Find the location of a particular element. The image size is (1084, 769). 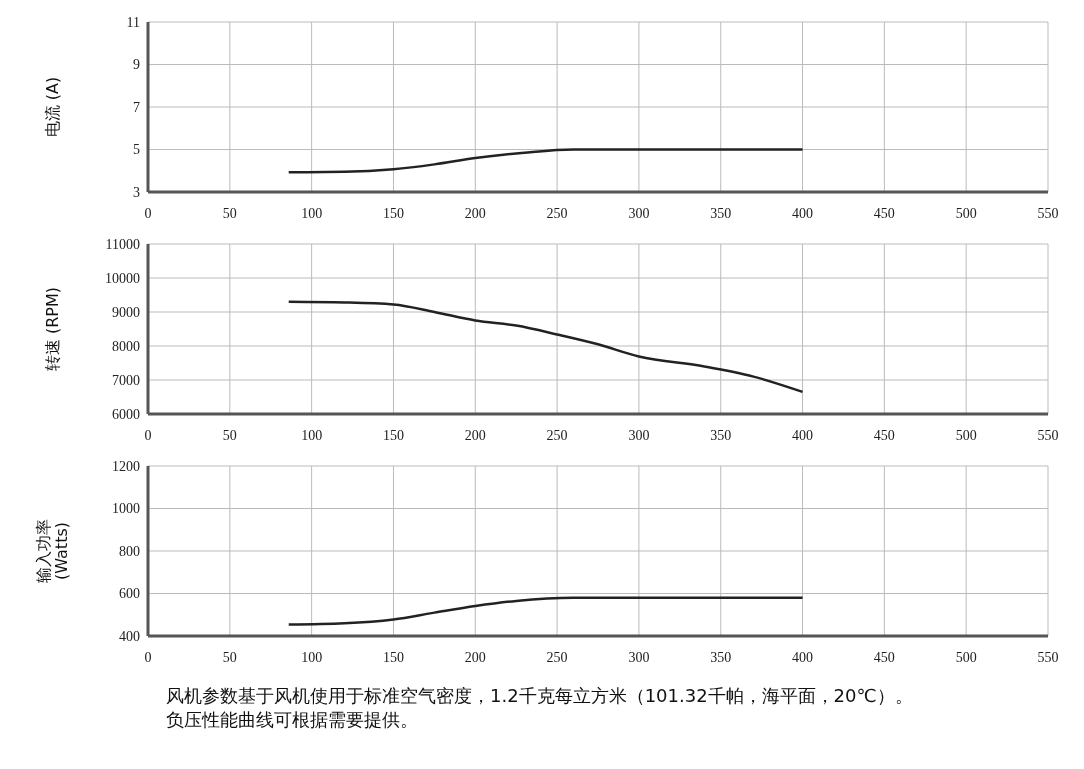

y-tick-label: 10000 is located at coordinates (122, 278).